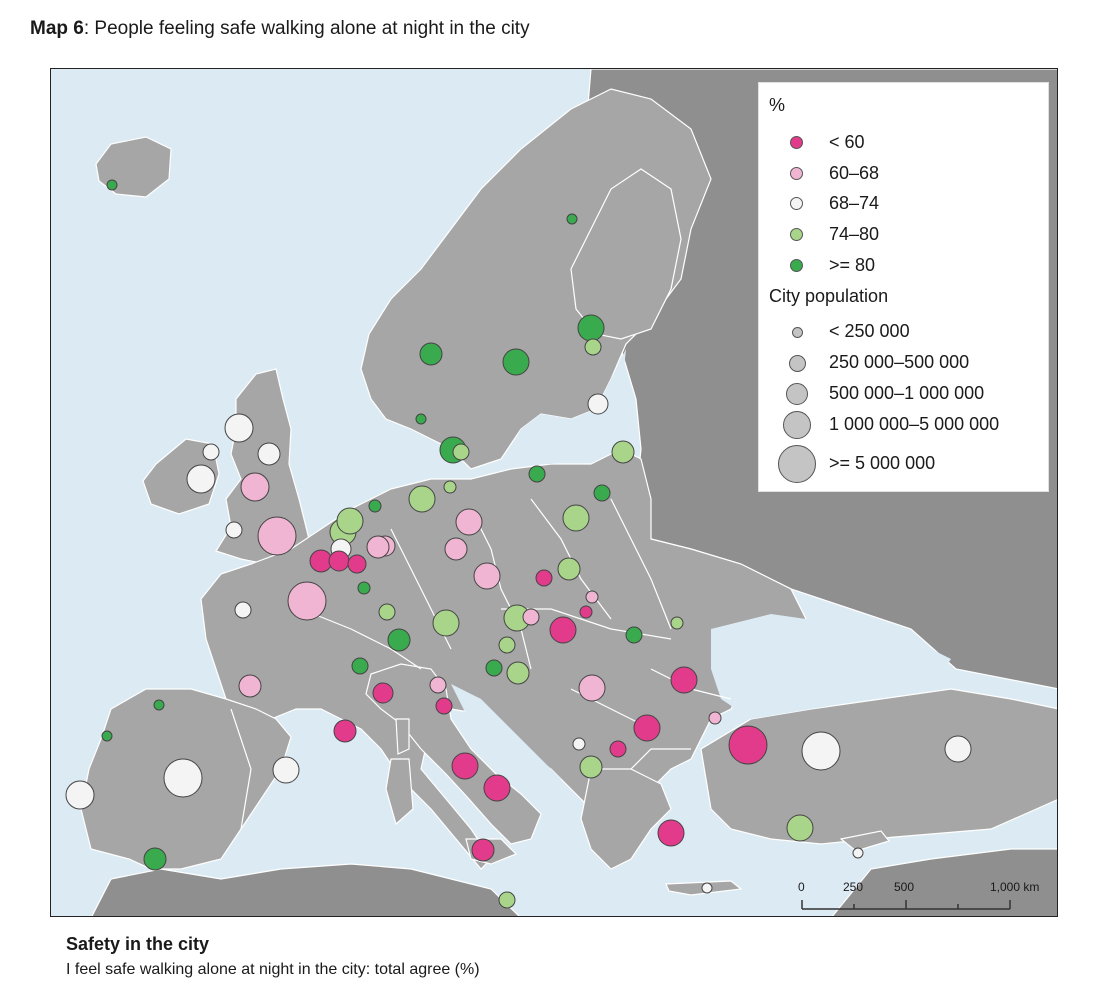 This screenshot has height=989, width=1104. Describe the element at coordinates (878, 766) in the screenshot. I see `turkey-landmass` at that location.